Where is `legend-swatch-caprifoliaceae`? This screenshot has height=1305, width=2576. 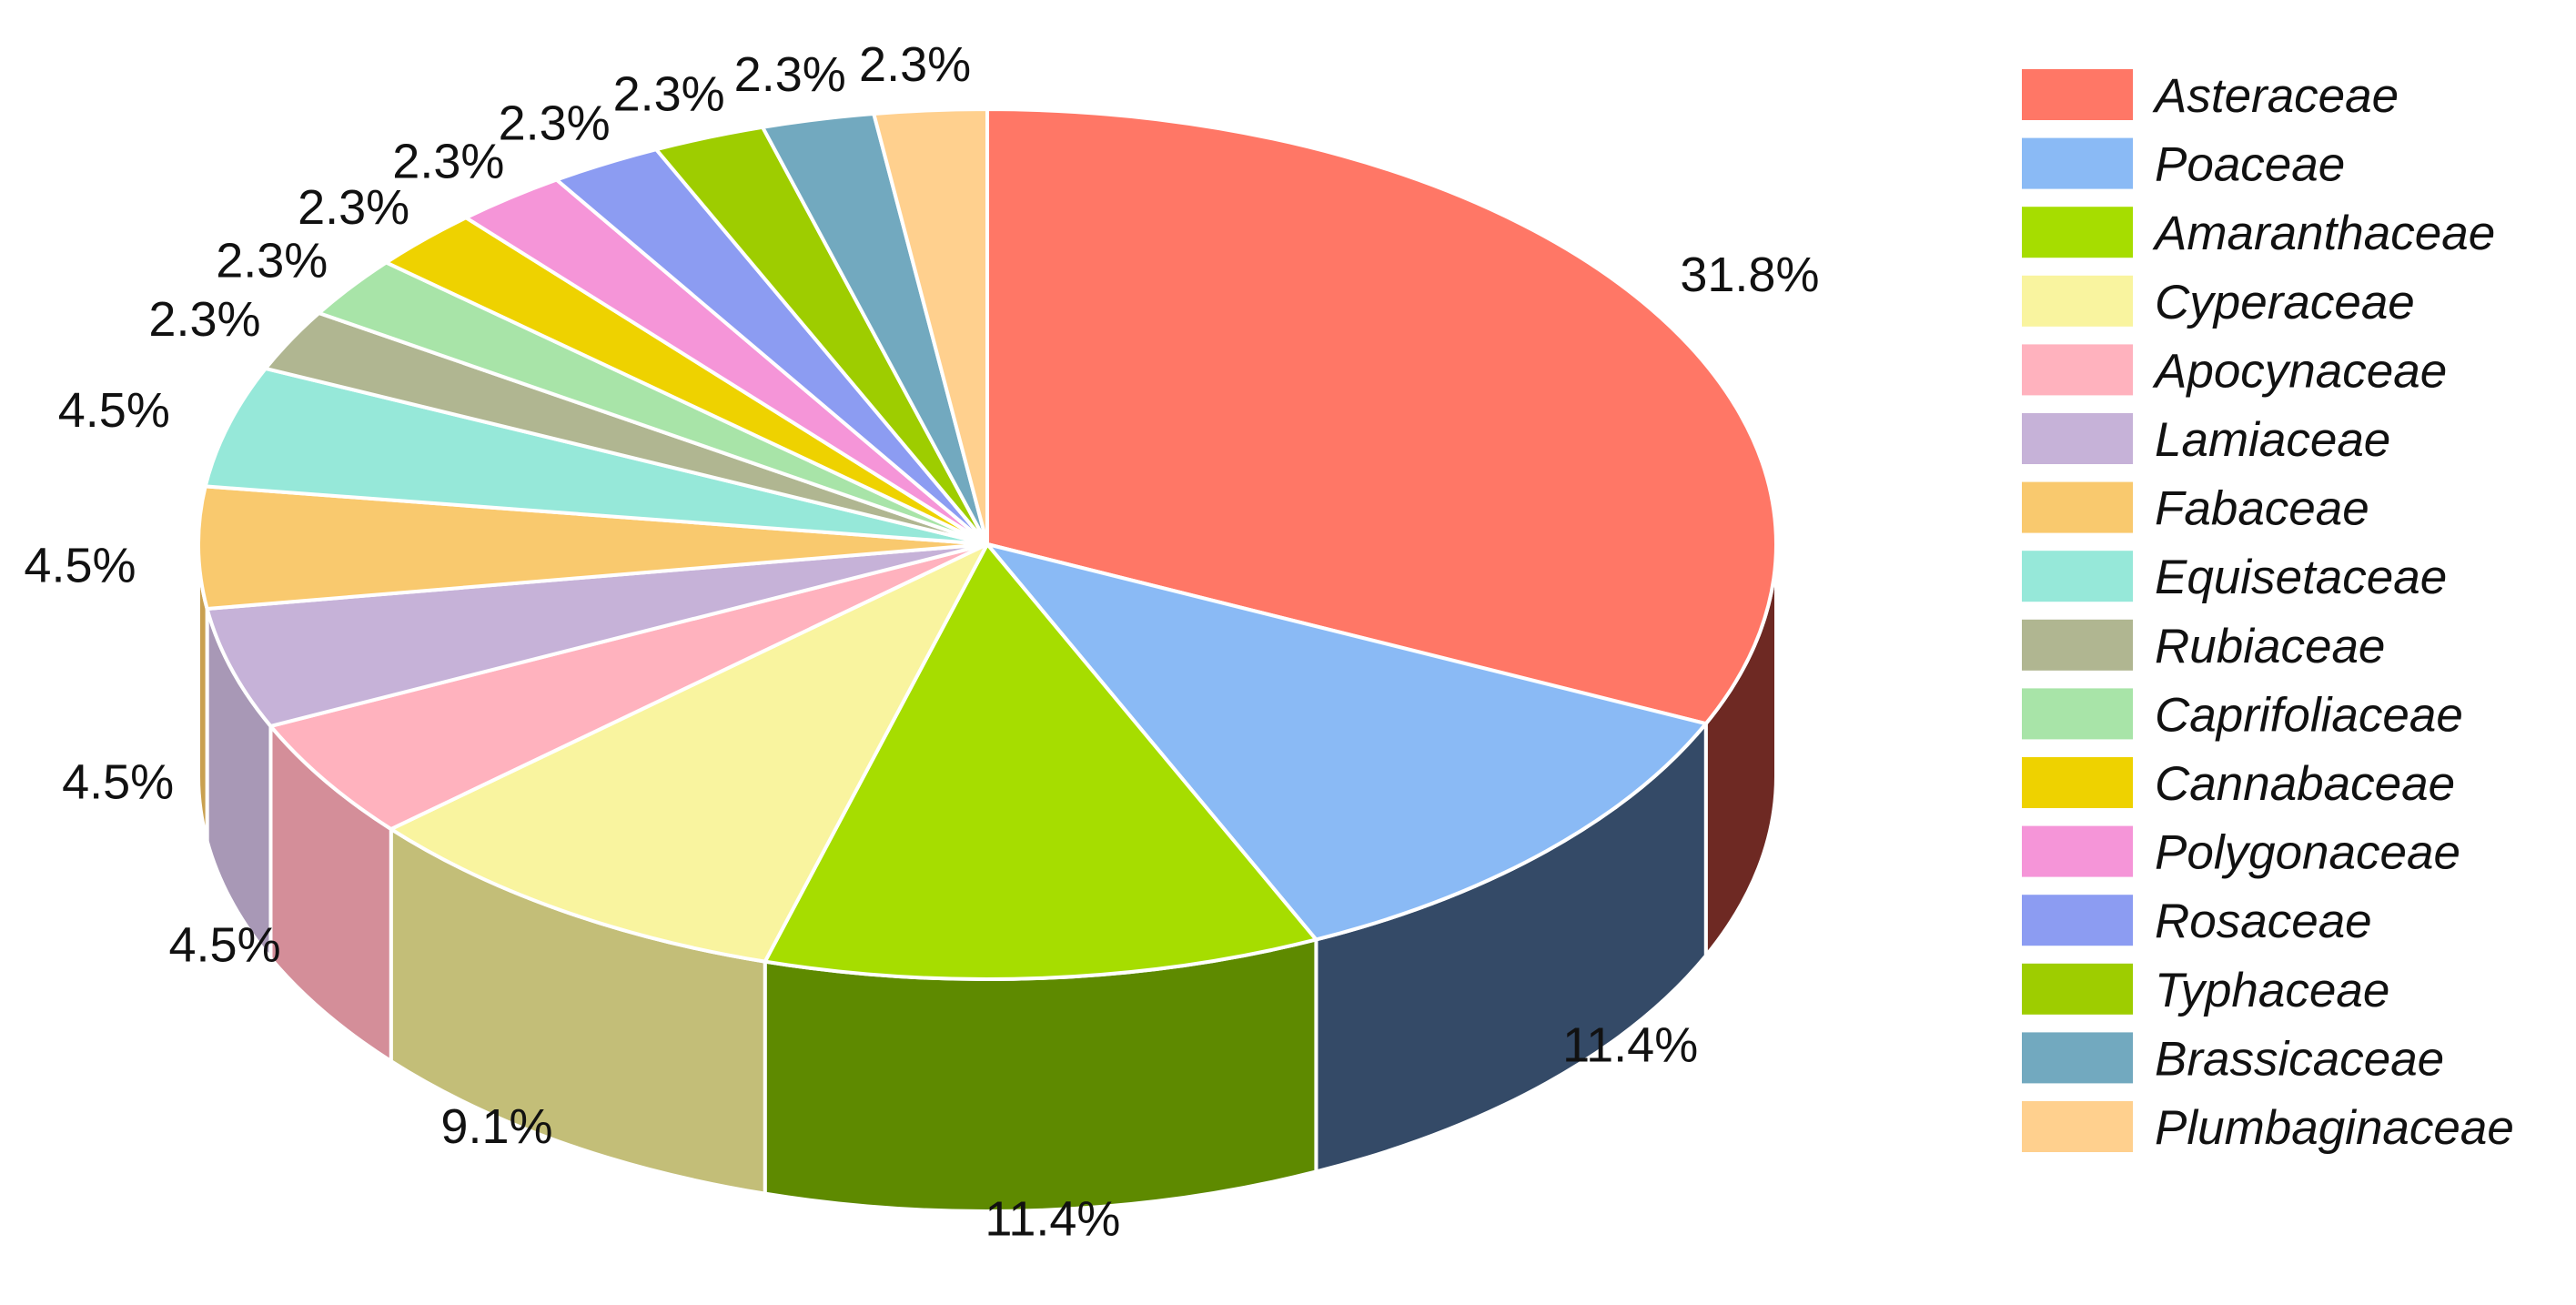
legend-swatch-caprifoliaceae is located at coordinates (2077, 714).